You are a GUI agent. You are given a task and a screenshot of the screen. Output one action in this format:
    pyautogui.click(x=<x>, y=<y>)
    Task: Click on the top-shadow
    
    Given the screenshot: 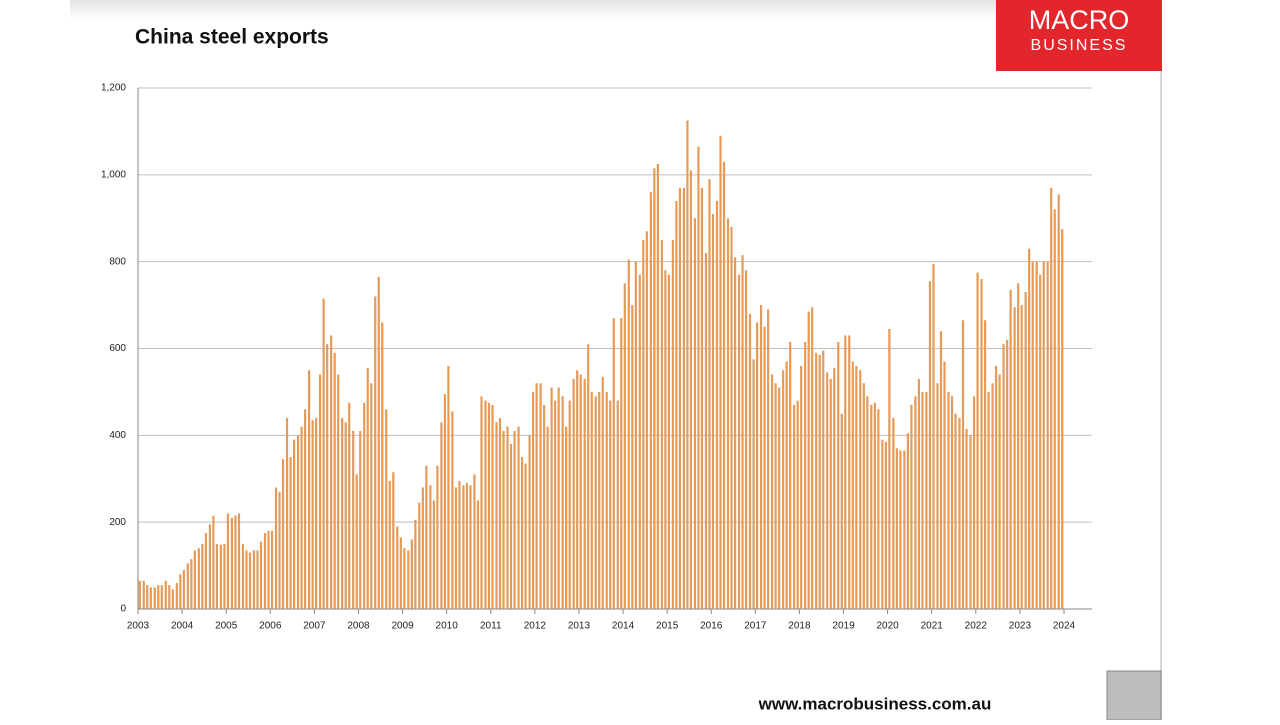 What is the action you would take?
    pyautogui.click(x=616, y=10)
    